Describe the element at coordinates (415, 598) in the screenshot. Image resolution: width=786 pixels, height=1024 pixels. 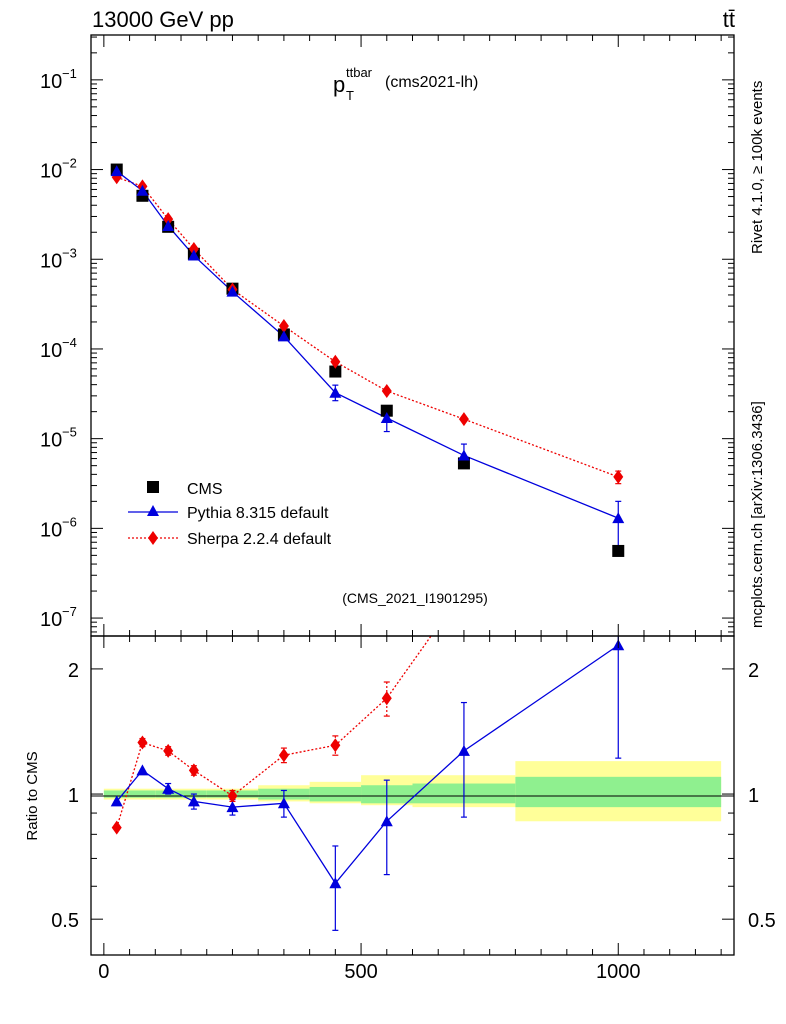
I see `analysis-id: (CMS_2021_I1901295)` at that location.